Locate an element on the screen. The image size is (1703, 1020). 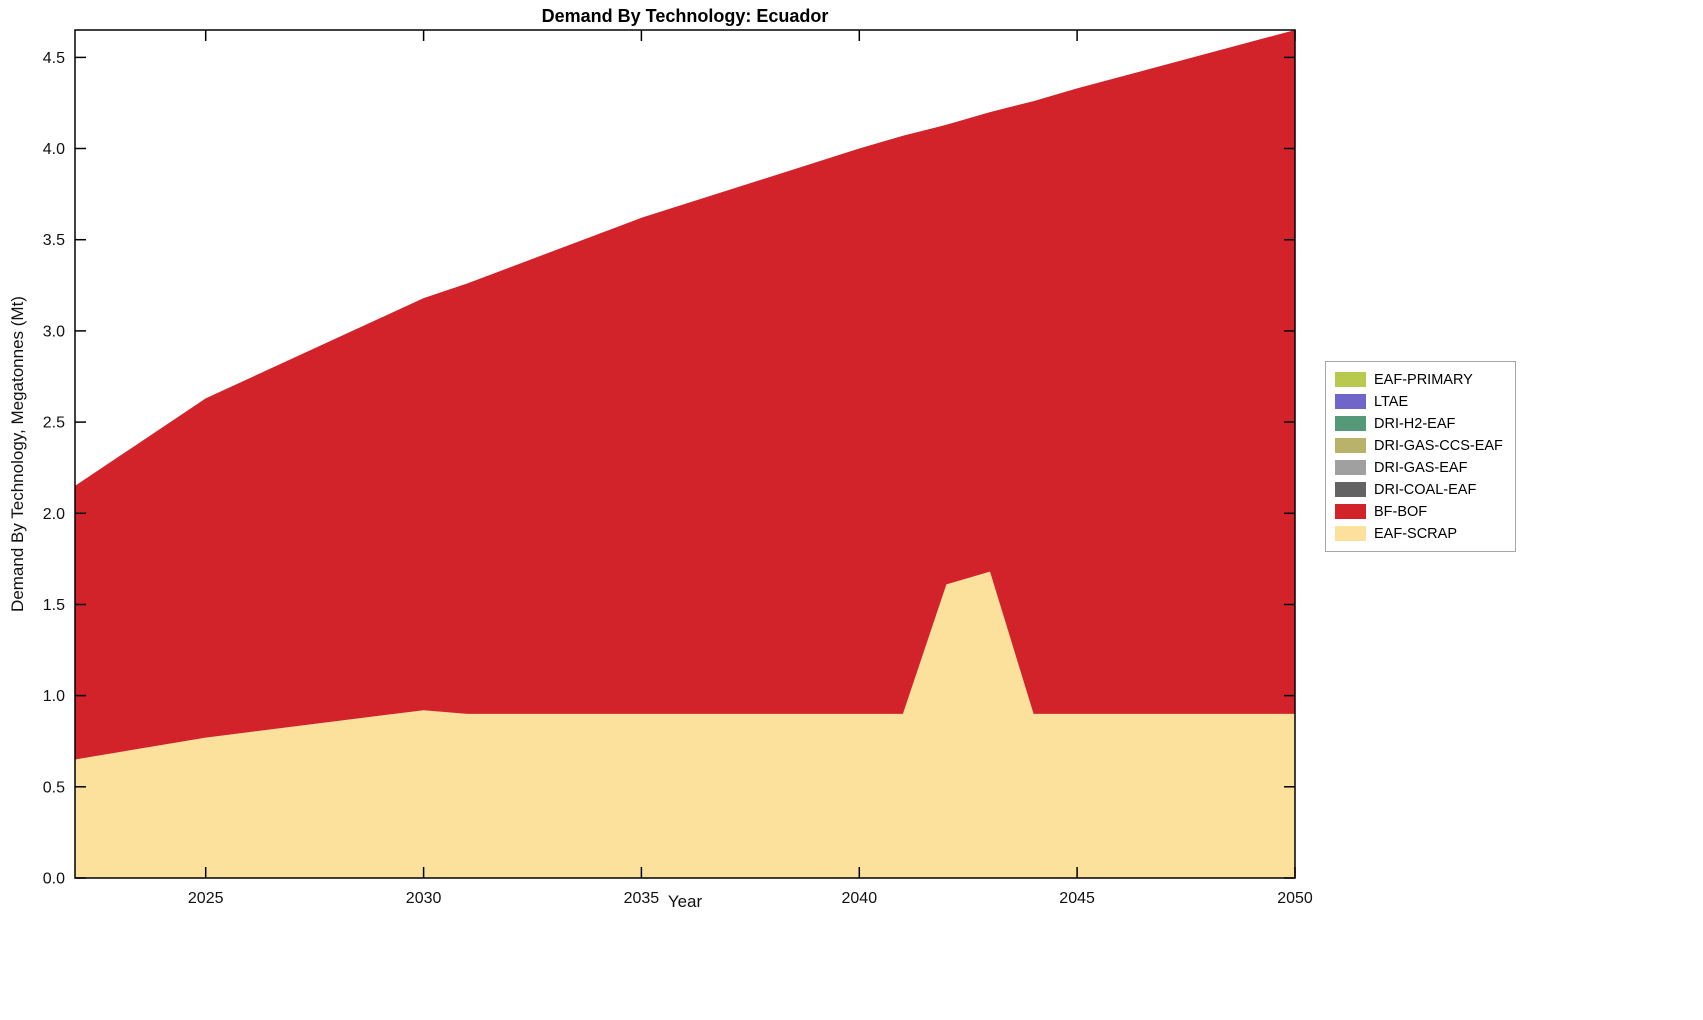
y-tick-label: 3.5 is located at coordinates (54, 240).